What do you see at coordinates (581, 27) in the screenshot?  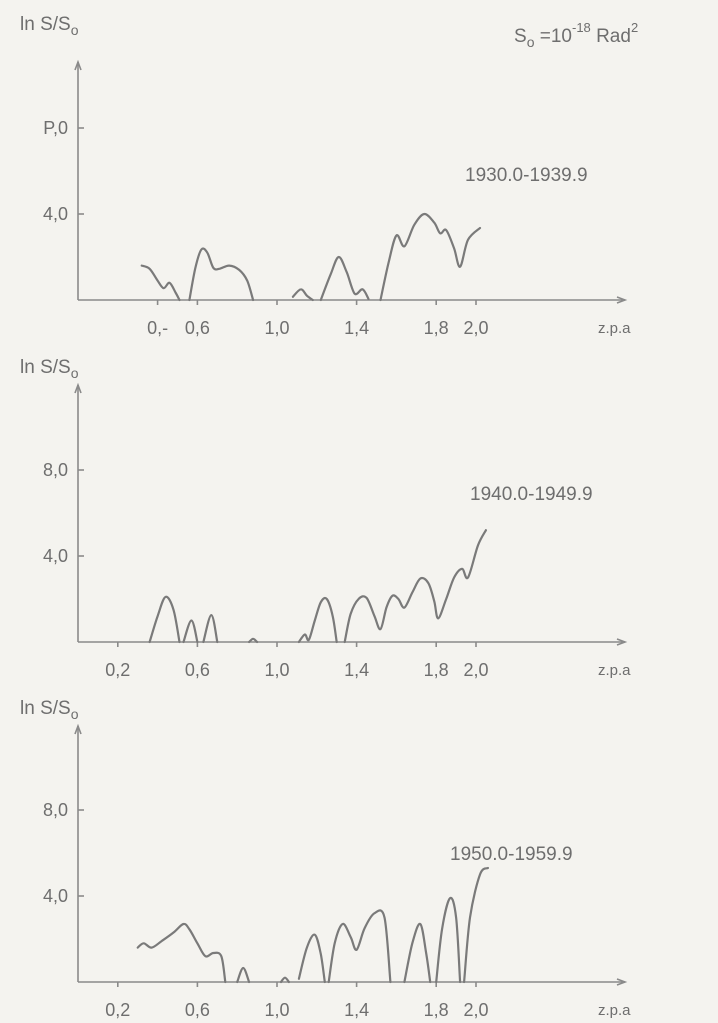 I see `s0-exponent: -18` at bounding box center [581, 27].